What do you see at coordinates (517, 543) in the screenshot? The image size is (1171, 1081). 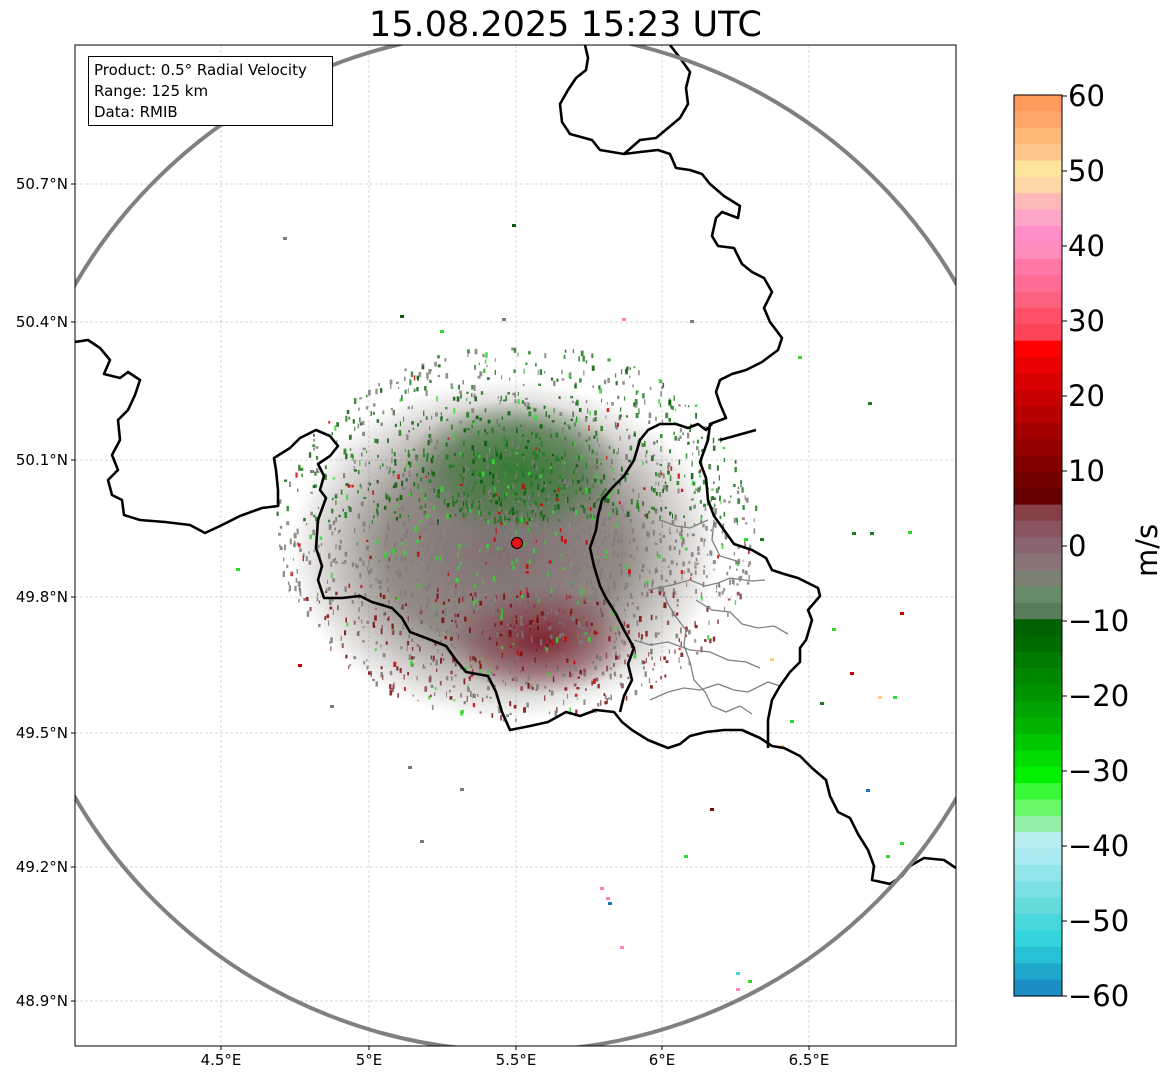 I see `radar-site-marker` at bounding box center [517, 543].